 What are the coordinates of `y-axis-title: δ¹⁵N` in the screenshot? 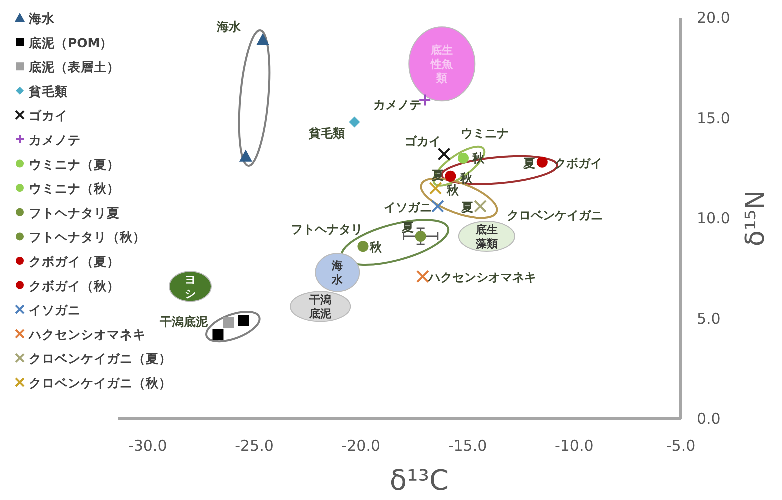 It's located at (756, 218).